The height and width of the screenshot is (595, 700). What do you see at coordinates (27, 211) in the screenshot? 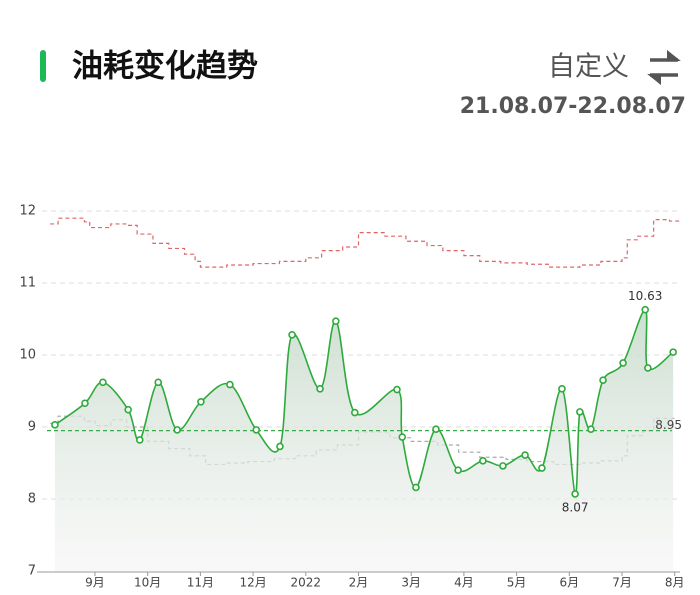
I see `y-tick-label: 12` at bounding box center [27, 211].